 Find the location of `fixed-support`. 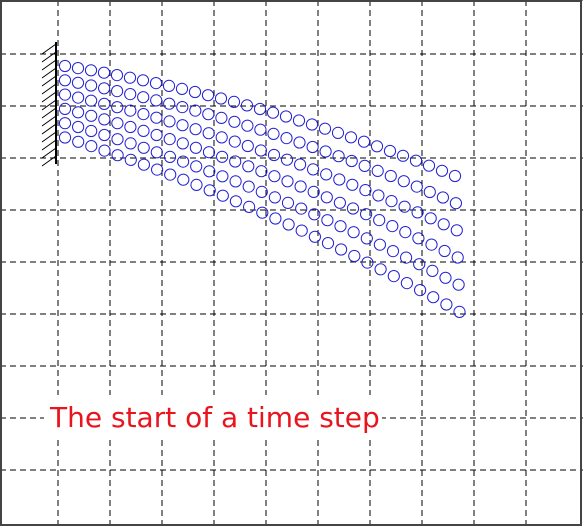

fixed-support is located at coordinates (49, 104).